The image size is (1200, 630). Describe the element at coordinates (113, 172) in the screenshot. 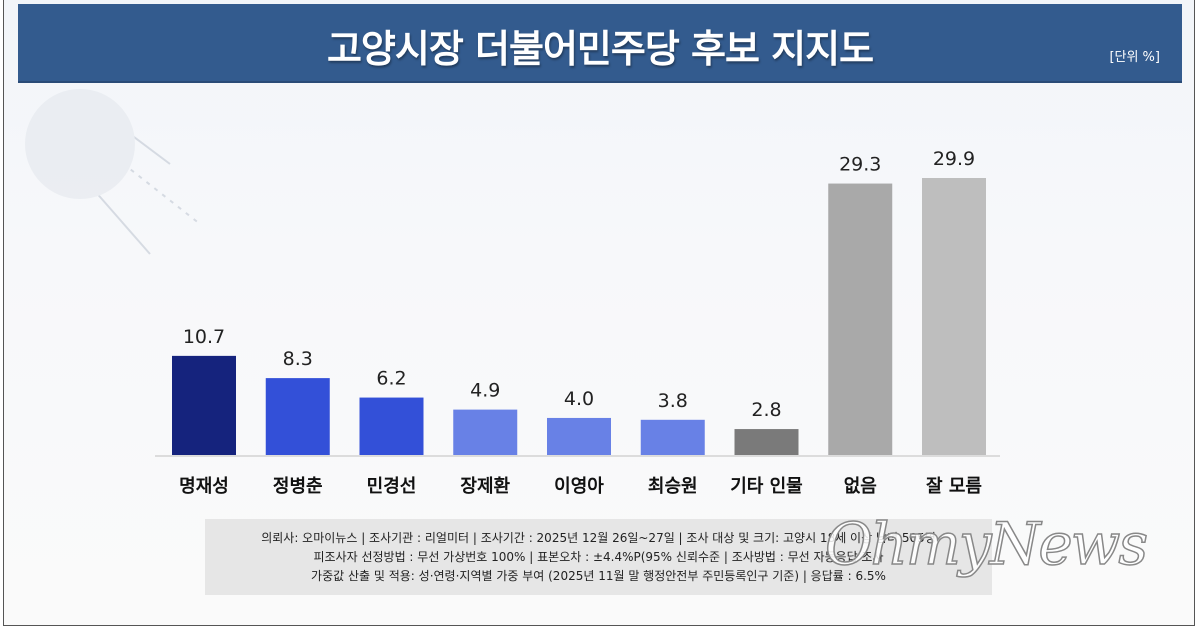

I see `decorative-lines` at that location.